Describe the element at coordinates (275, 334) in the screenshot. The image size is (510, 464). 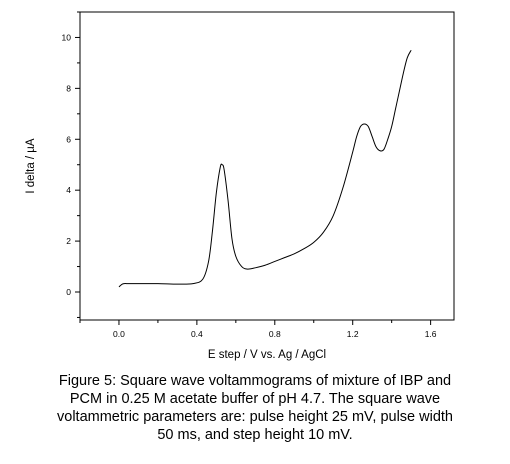
I see `x-tick-label: 0.8` at that location.